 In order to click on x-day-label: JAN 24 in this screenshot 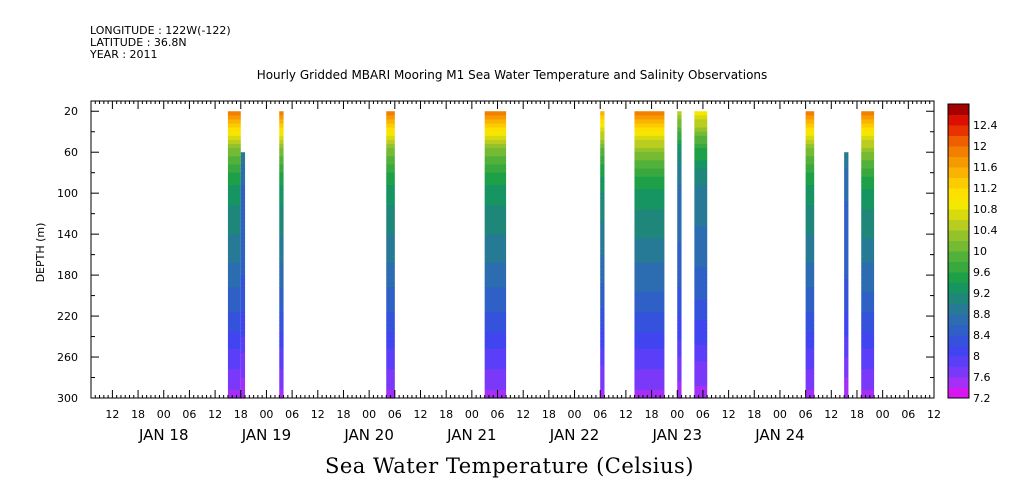, I will do `click(779, 435)`.